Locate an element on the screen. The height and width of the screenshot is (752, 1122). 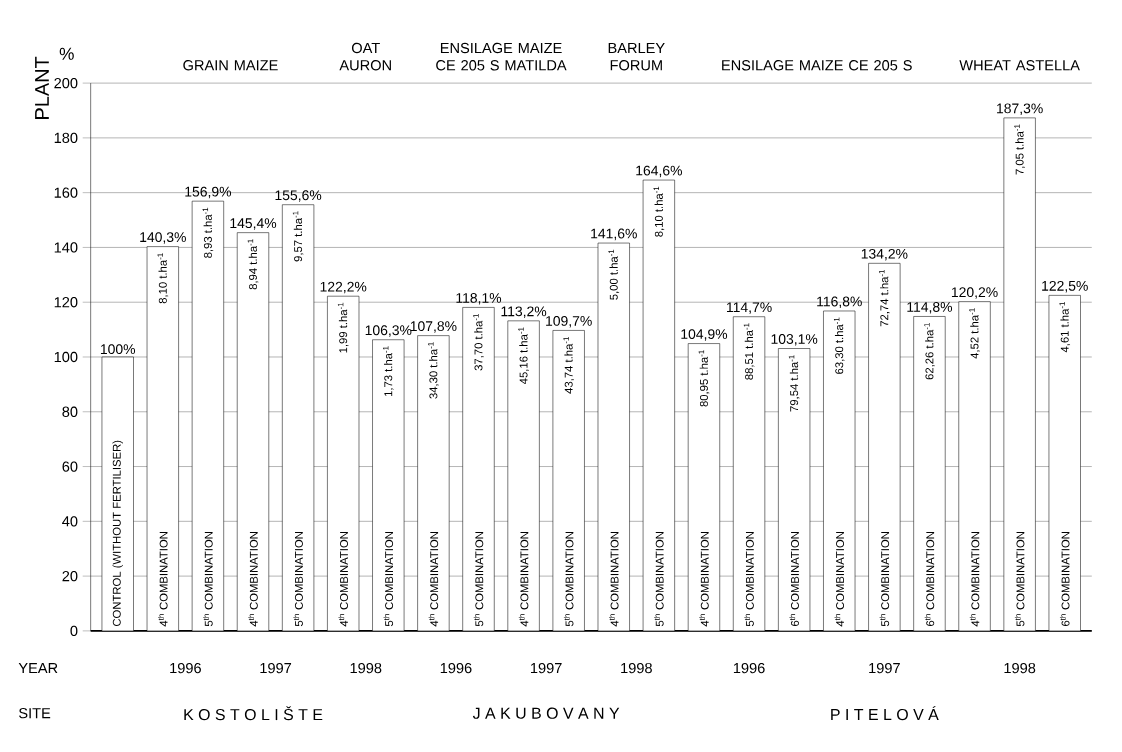
annotation: 88,51 t.ha$^{-1}$ is located at coordinates (749, 351).